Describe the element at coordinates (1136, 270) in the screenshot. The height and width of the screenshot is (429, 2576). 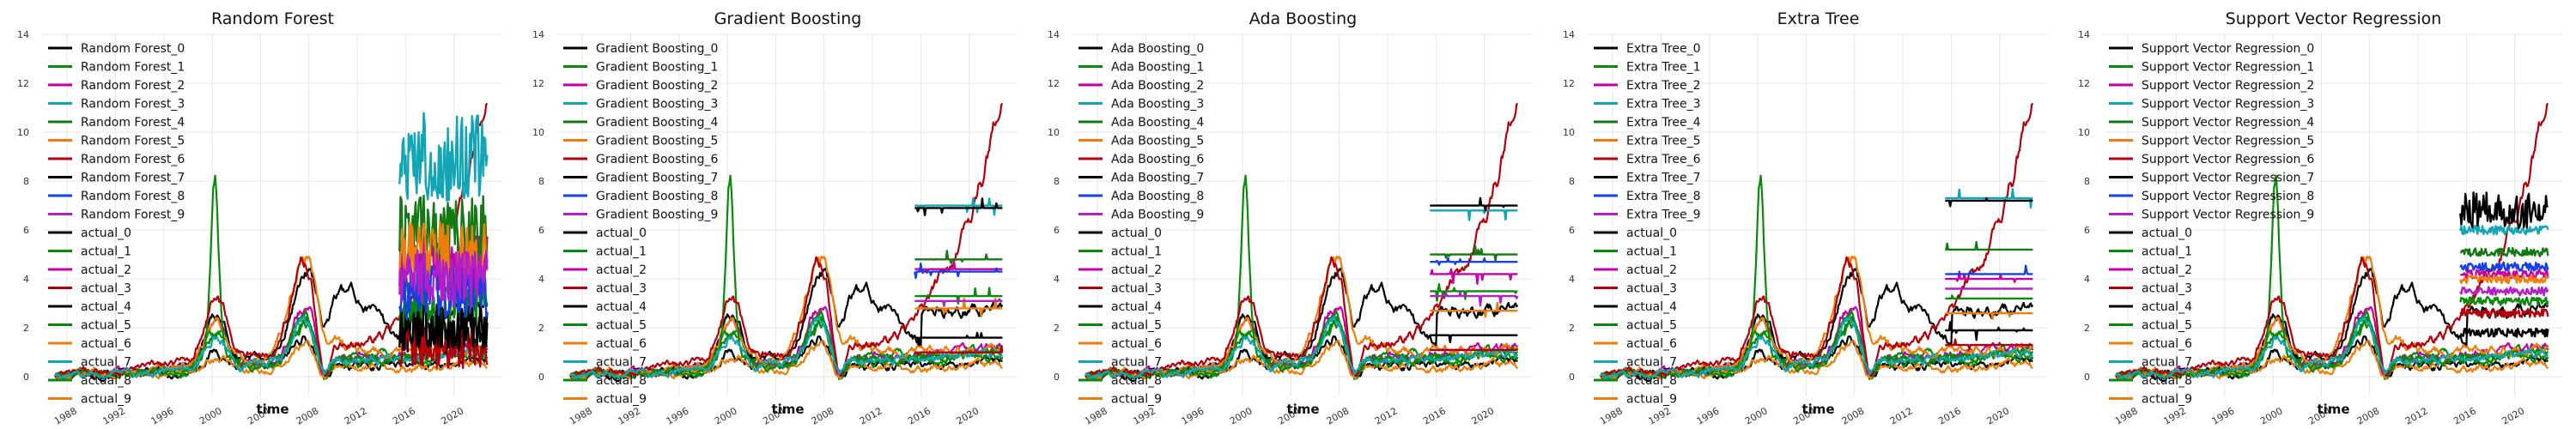
I see `legend-entry-label: actual_2` at that location.